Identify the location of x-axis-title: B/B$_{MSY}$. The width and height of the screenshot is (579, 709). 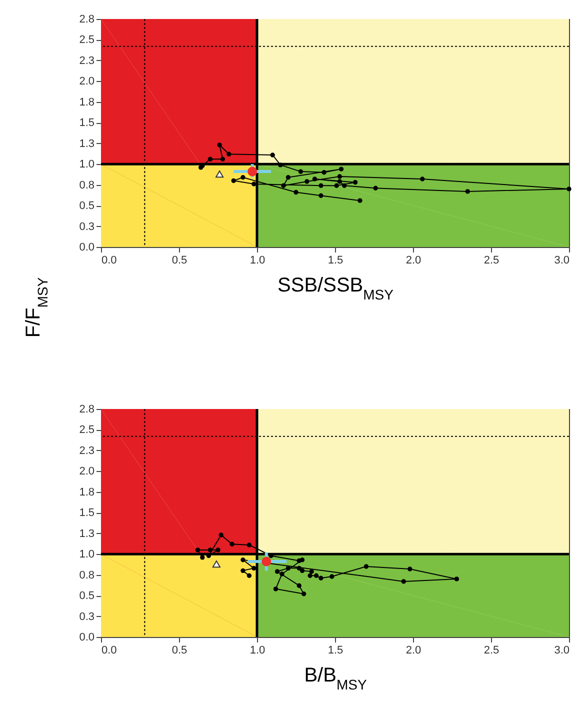
(336, 678).